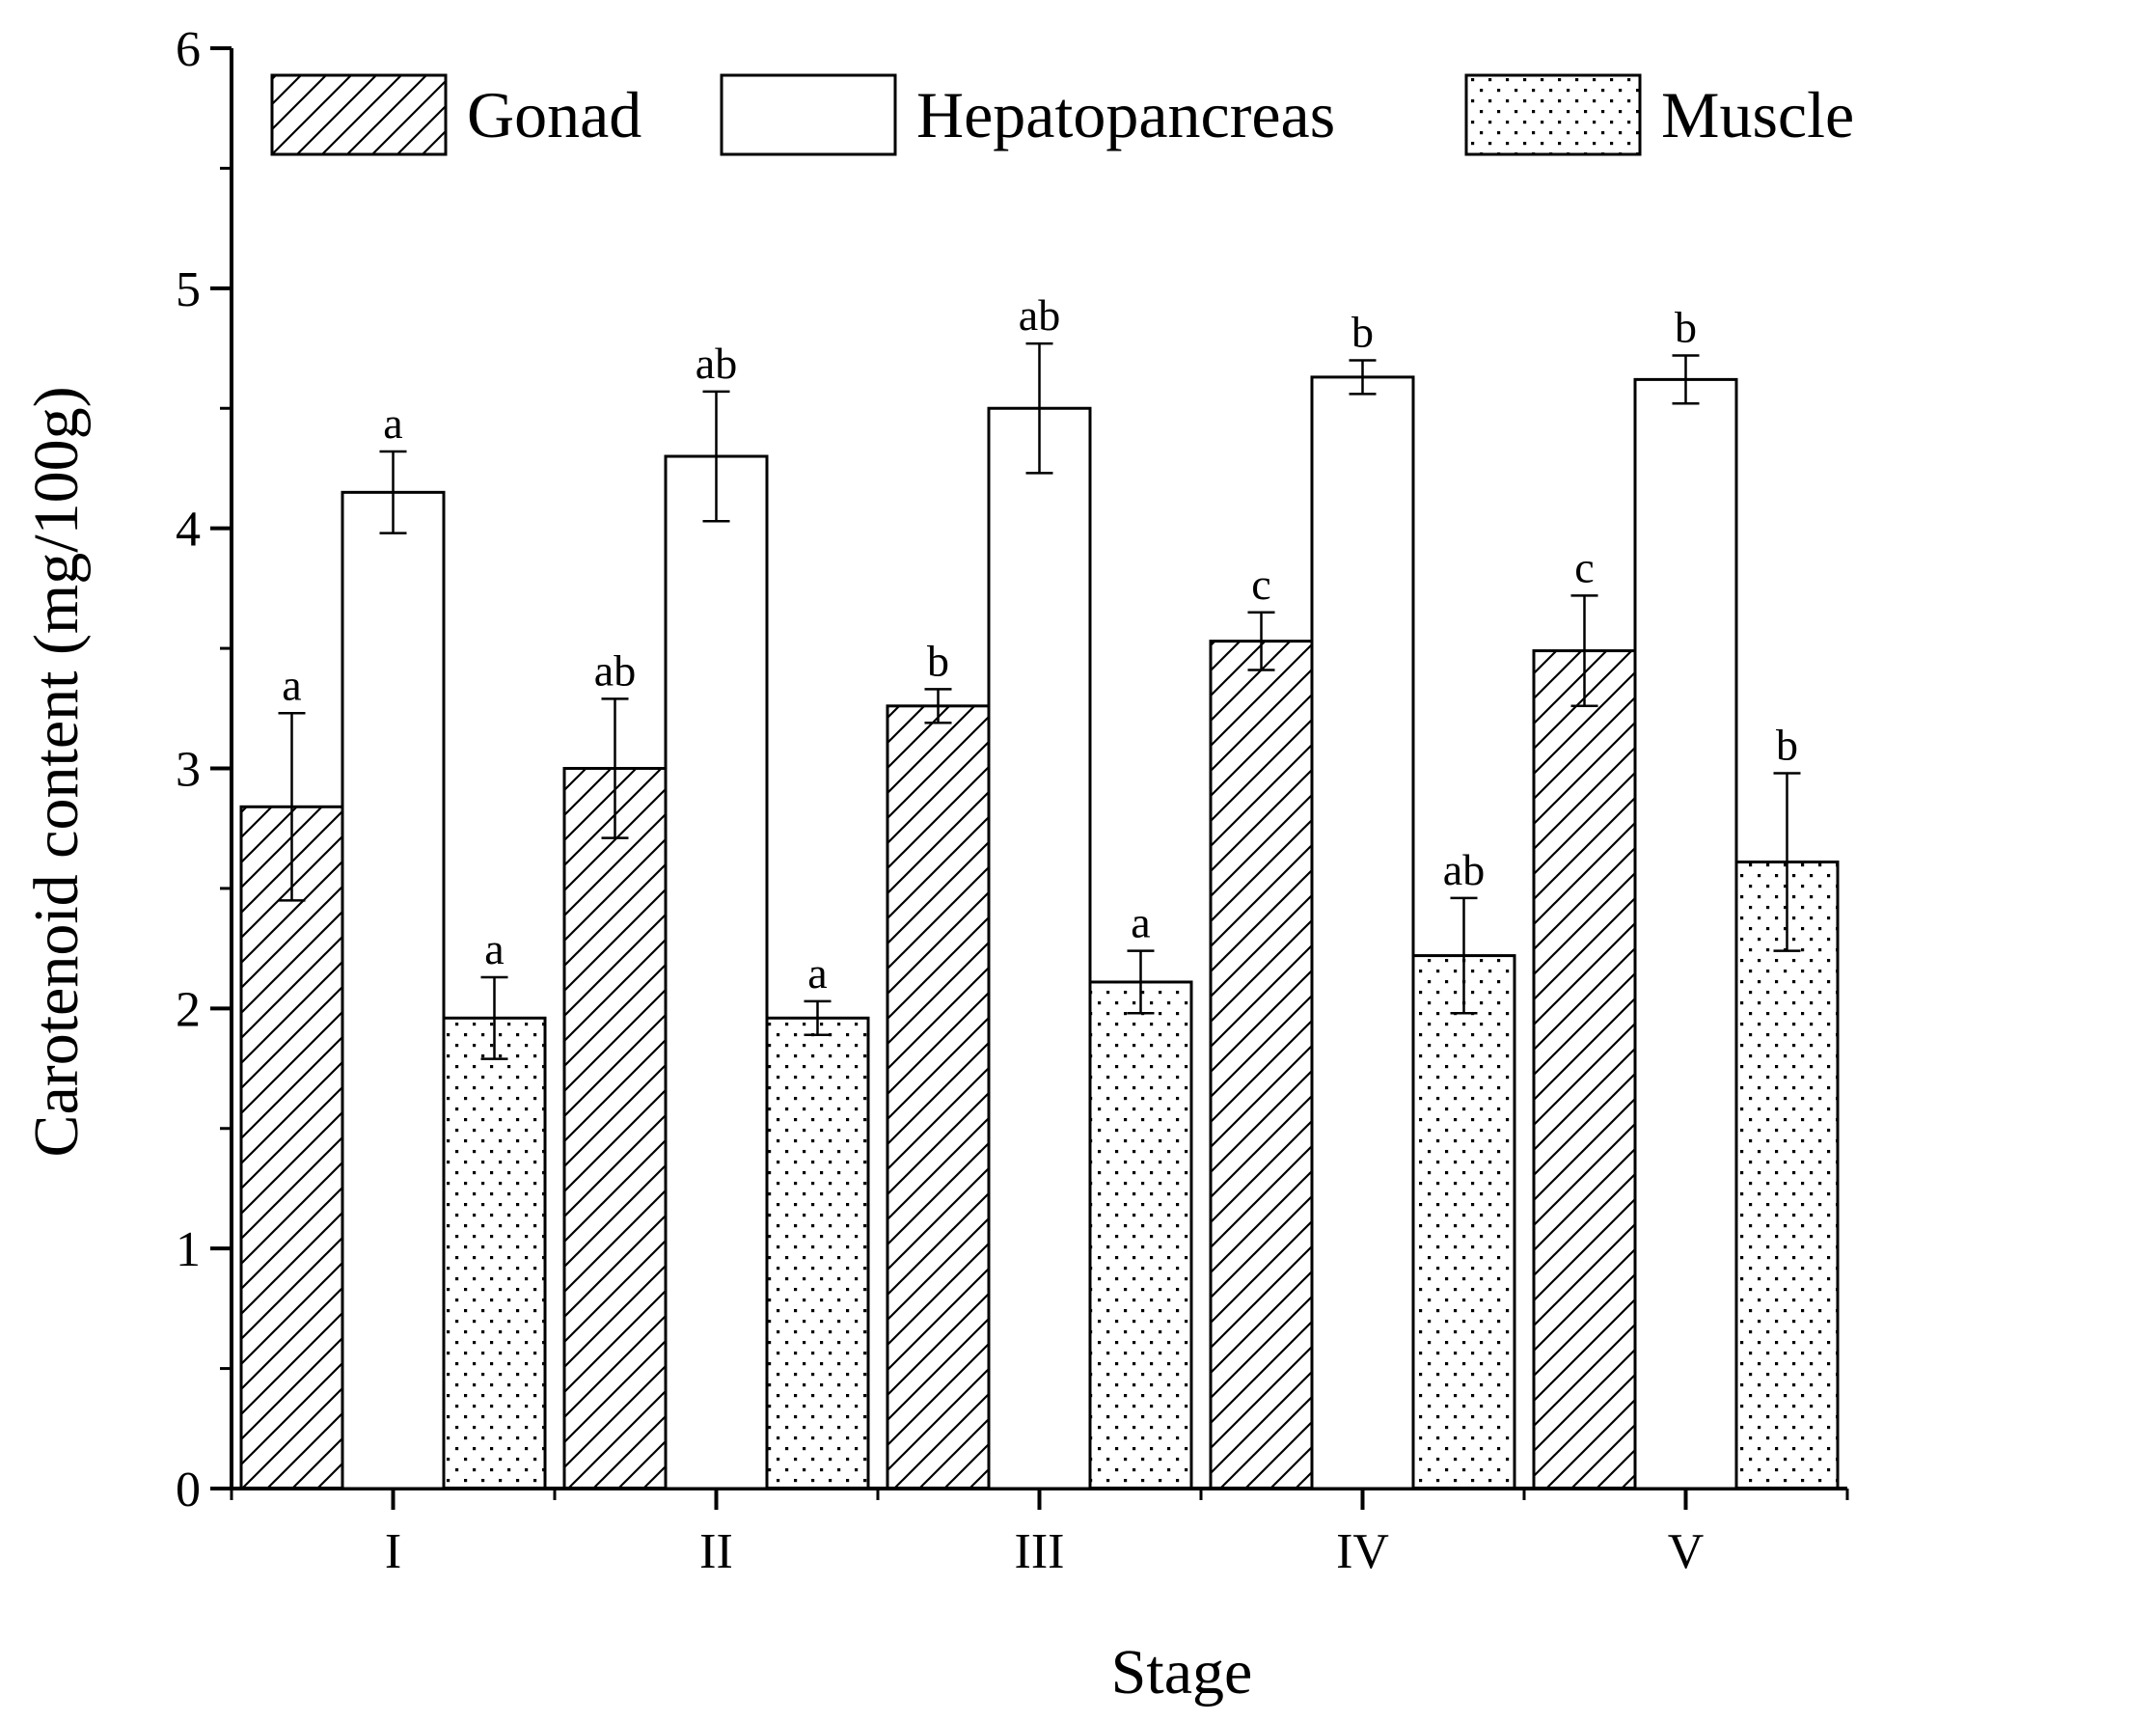  What do you see at coordinates (554, 114) in the screenshot?
I see `legend-label-gonad: Gonad` at bounding box center [554, 114].